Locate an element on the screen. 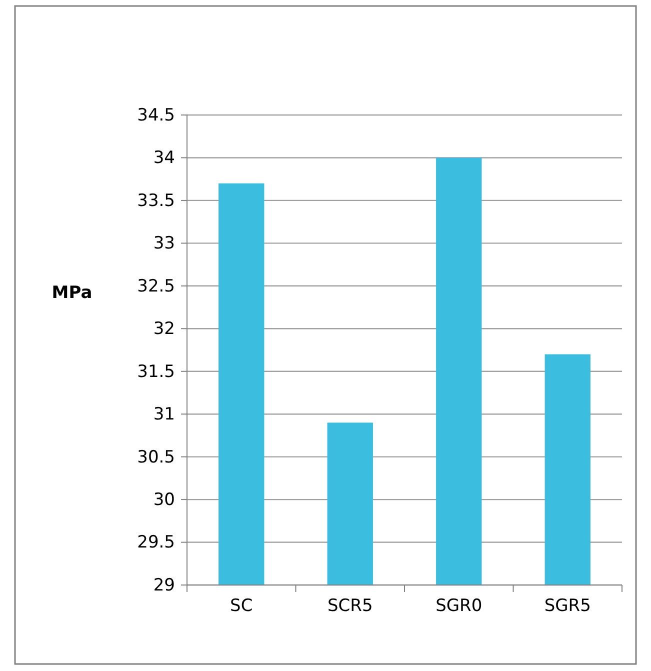 The height and width of the screenshot is (671, 651). y-axis-title: MPa is located at coordinates (72, 293).